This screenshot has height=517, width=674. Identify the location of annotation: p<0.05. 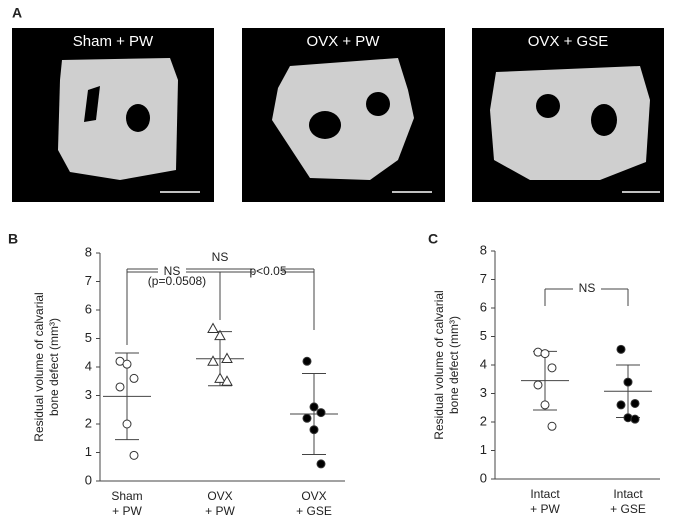
(267, 271).